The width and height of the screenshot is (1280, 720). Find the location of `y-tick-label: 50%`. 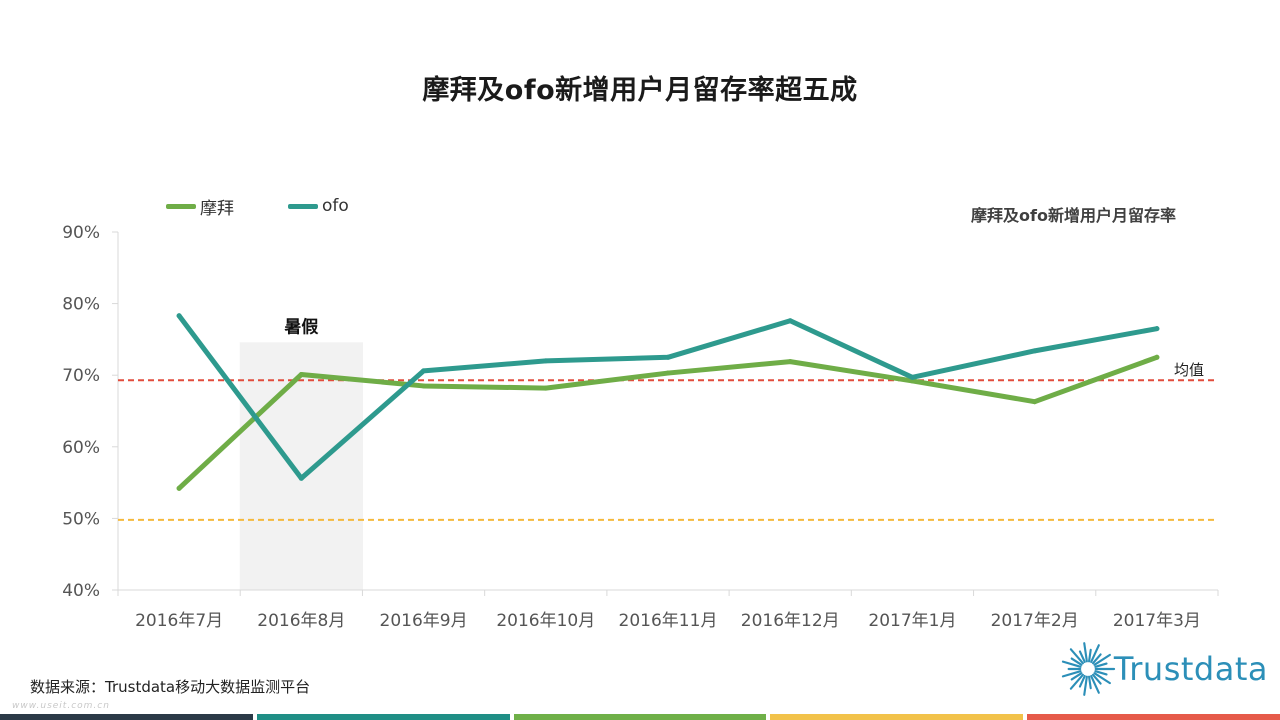

y-tick-label: 50% is located at coordinates (81, 519).